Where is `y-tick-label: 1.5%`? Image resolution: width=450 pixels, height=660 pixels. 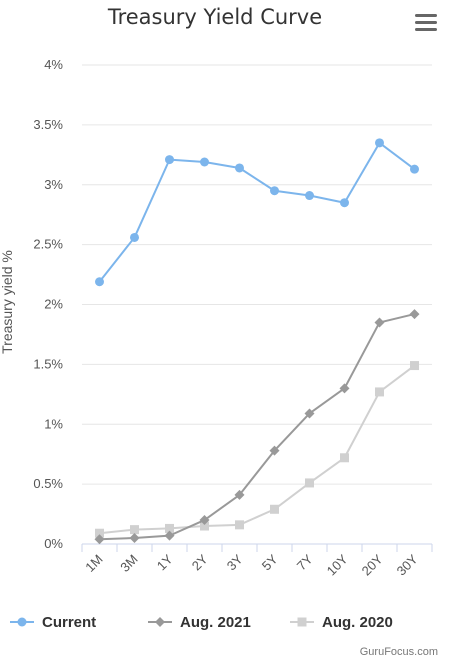 y-tick-label: 1.5% is located at coordinates (48, 363).